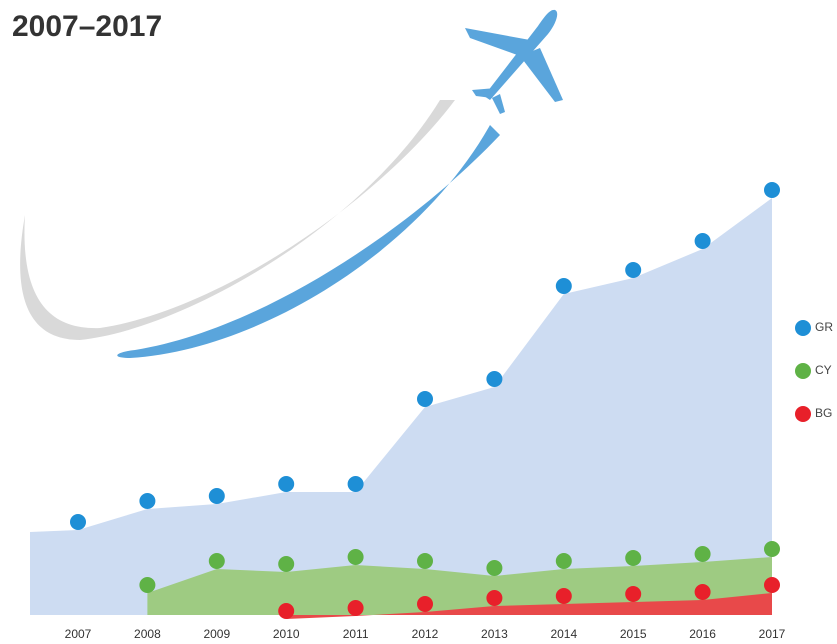  Describe the element at coordinates (702, 634) in the screenshot. I see `x-tick-label: 2016` at that location.